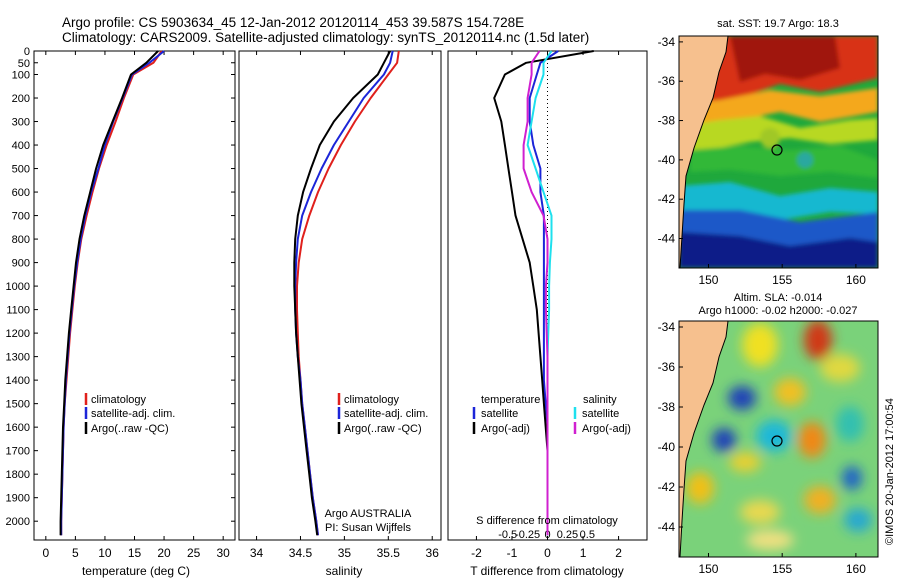  Describe the element at coordinates (368, 528) in the screenshot. I see `pi-label: PI: Susan Wijffels` at that location.